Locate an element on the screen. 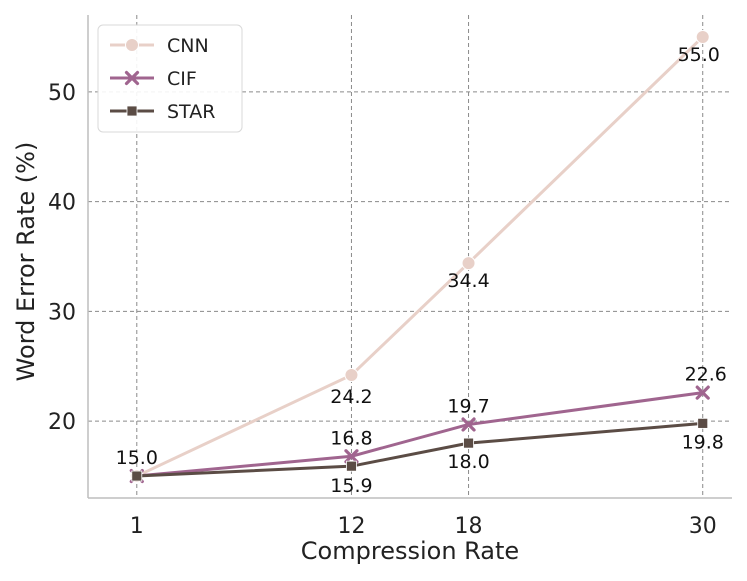 This screenshot has height=581, width=747. data-label-cif: 15.0 is located at coordinates (137, 458).